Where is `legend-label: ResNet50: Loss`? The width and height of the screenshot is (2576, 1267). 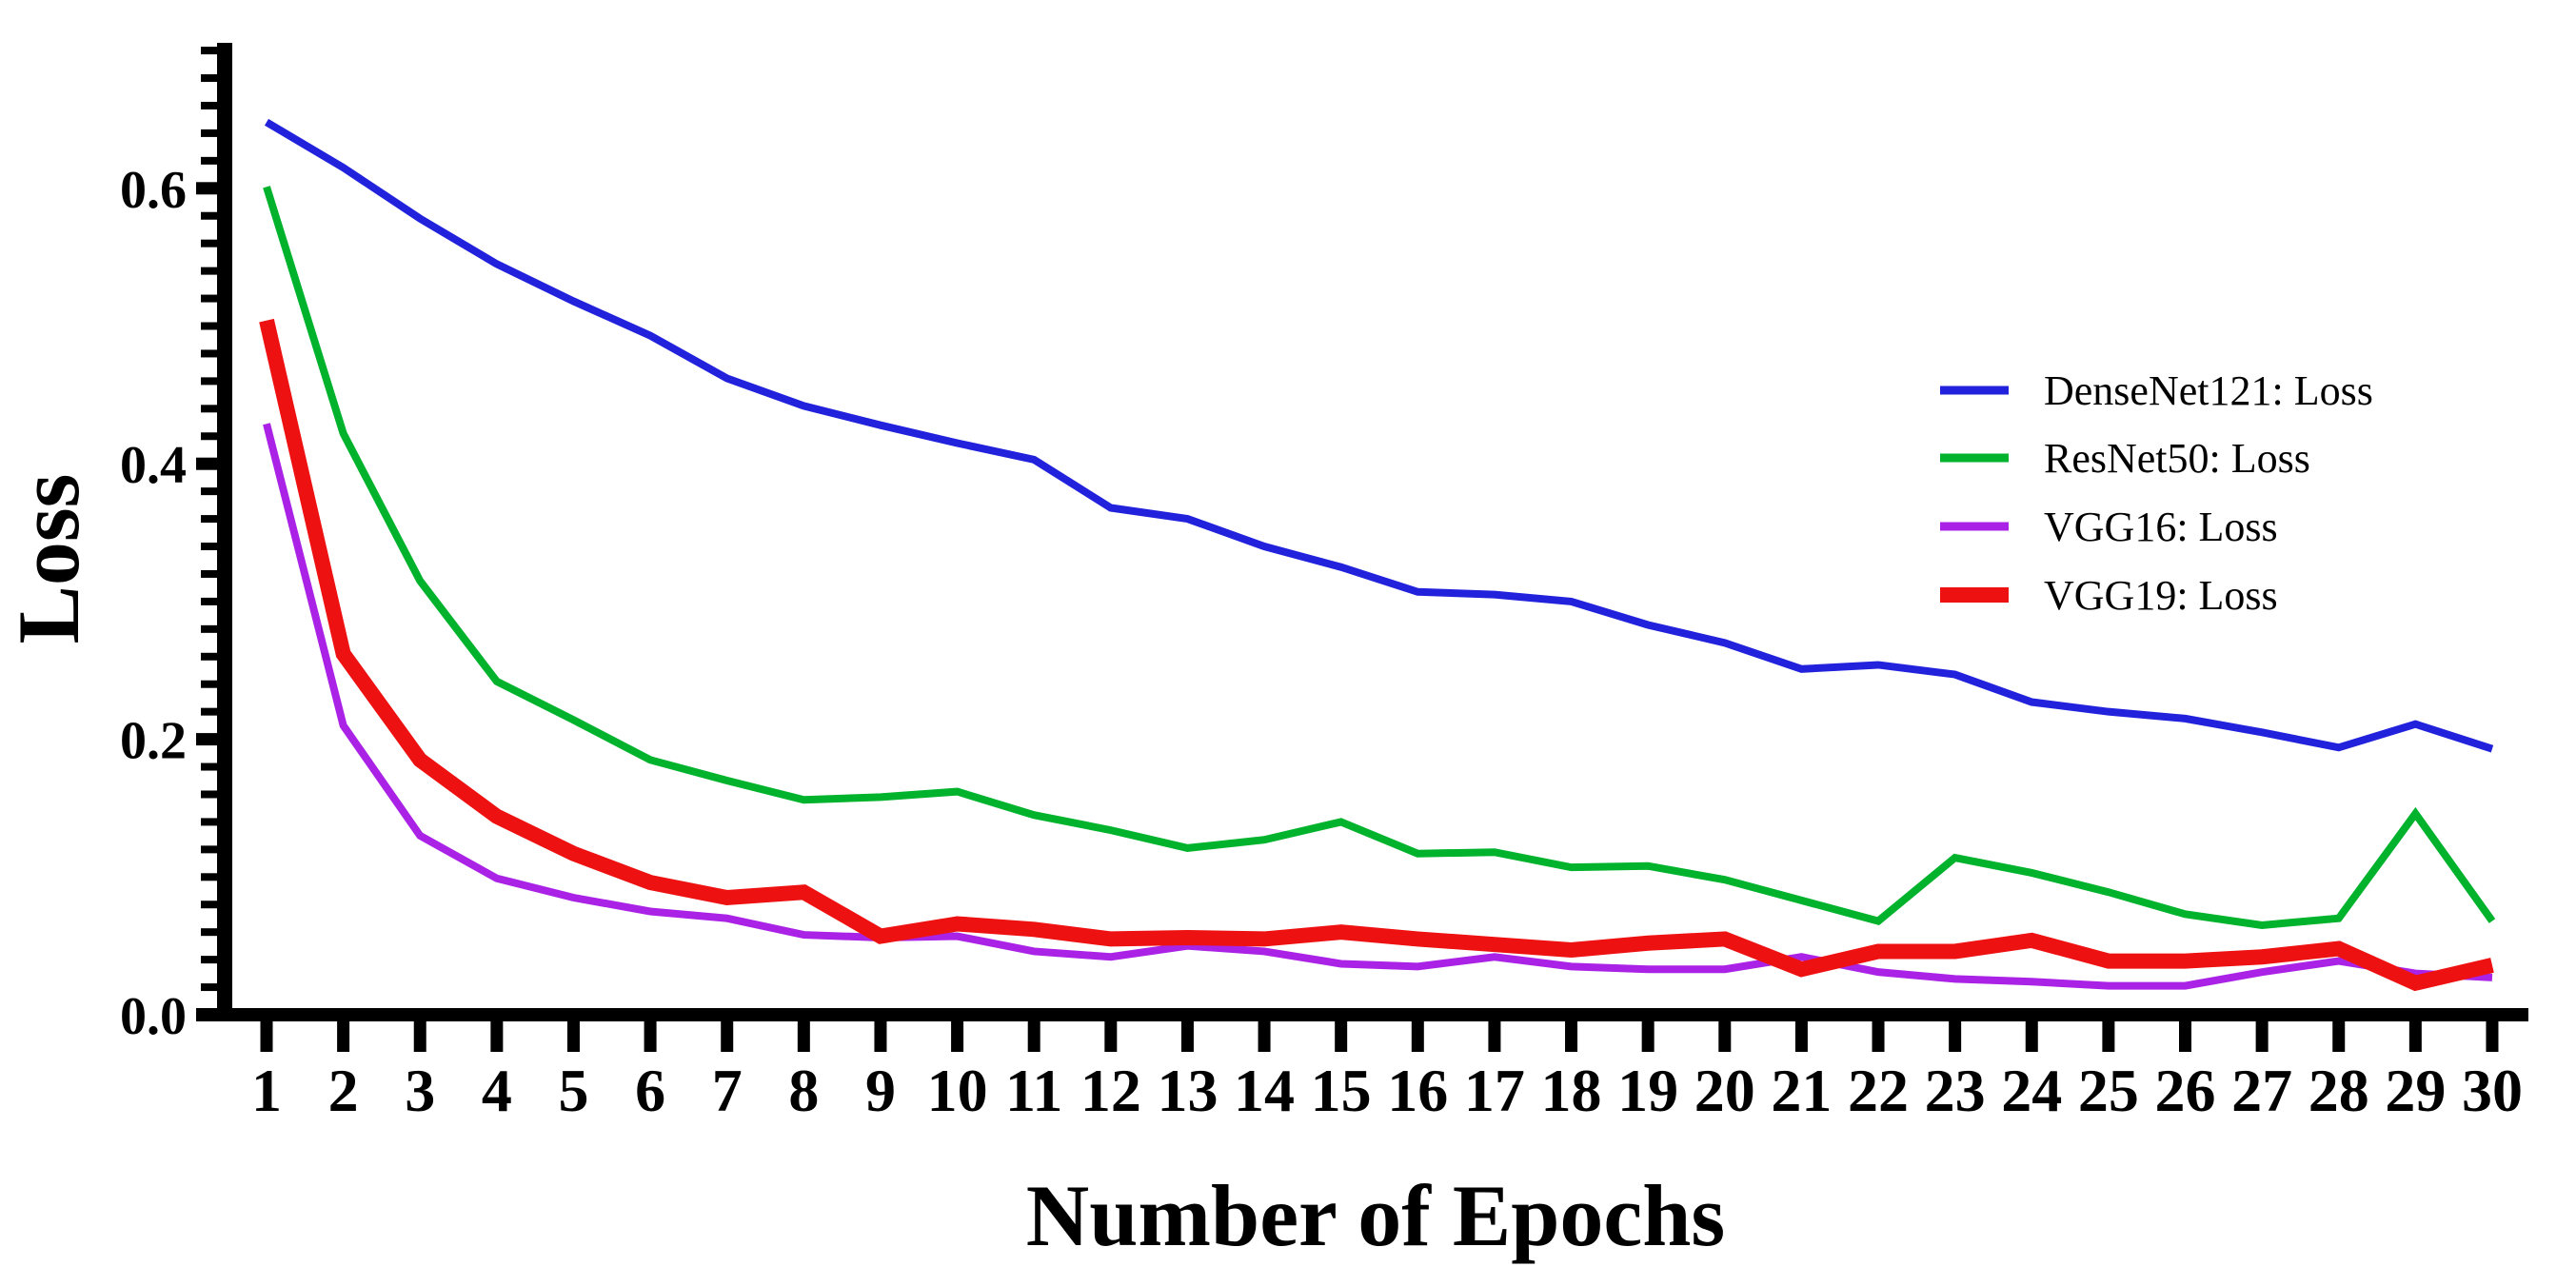 legend-label: ResNet50: Loss is located at coordinates (2177, 458).